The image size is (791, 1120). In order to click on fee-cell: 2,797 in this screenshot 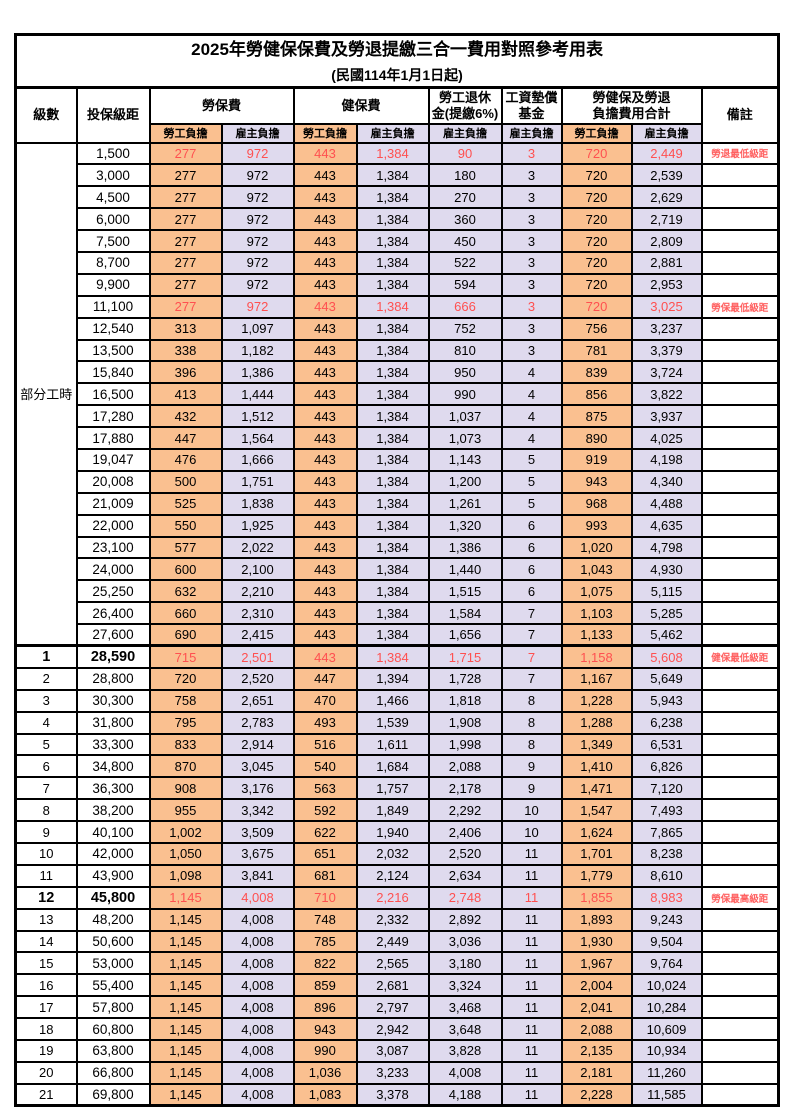, I will do `click(392, 1007)`.